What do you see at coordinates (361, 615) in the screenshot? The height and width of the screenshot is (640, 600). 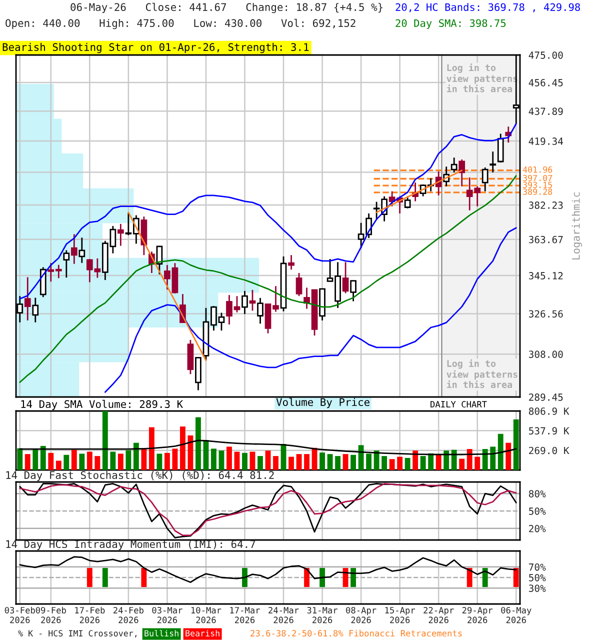 I see `x-tick-label: 08-Apr 2026` at bounding box center [361, 615].